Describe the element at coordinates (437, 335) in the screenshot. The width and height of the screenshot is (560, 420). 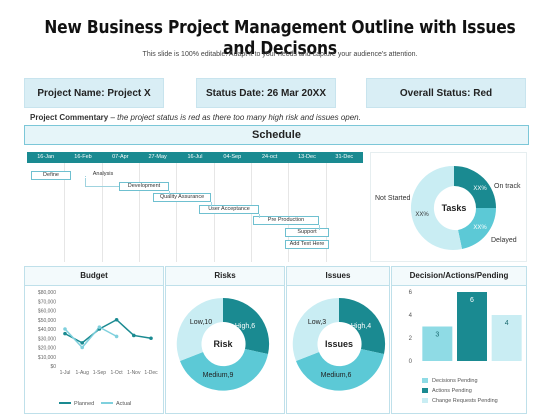
I see `decisions-bar-label: 3` at that location.